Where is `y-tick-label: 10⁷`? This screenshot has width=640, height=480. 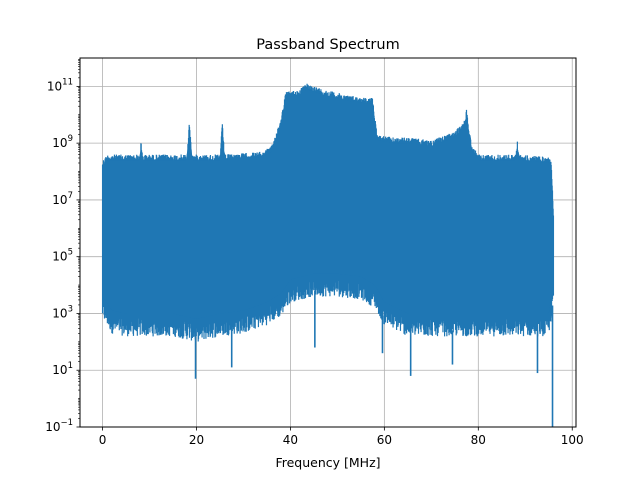 y-tick-label: 10⁷ is located at coordinates (62, 199).